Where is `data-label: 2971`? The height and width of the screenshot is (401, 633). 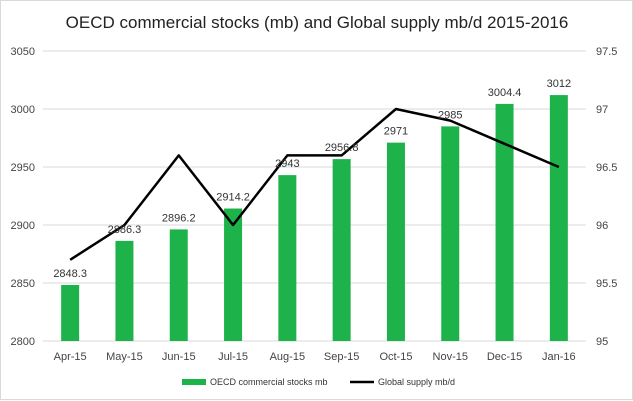
data-label: 2971 is located at coordinates (396, 132).